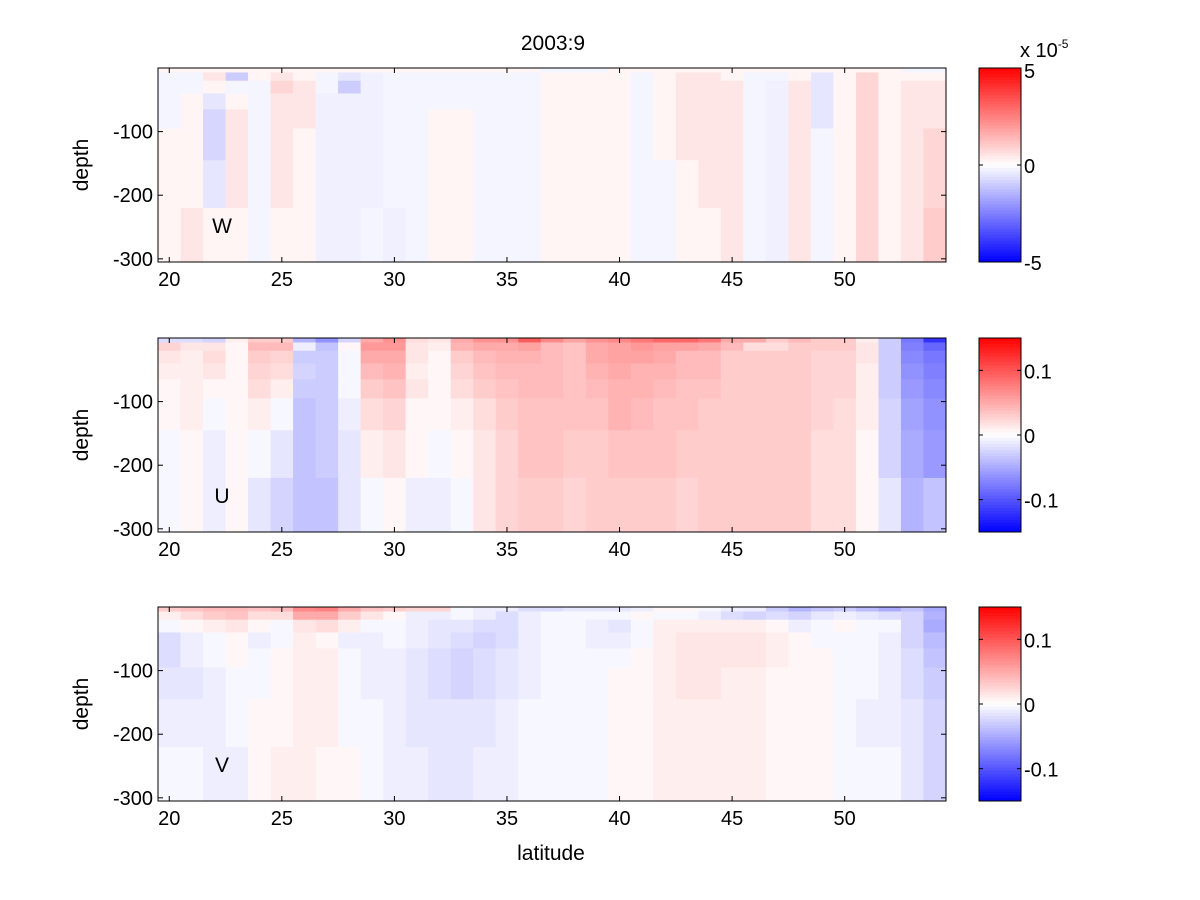  What do you see at coordinates (133, 672) in the screenshot?
I see `y-tick-label: -100` at bounding box center [133, 672].